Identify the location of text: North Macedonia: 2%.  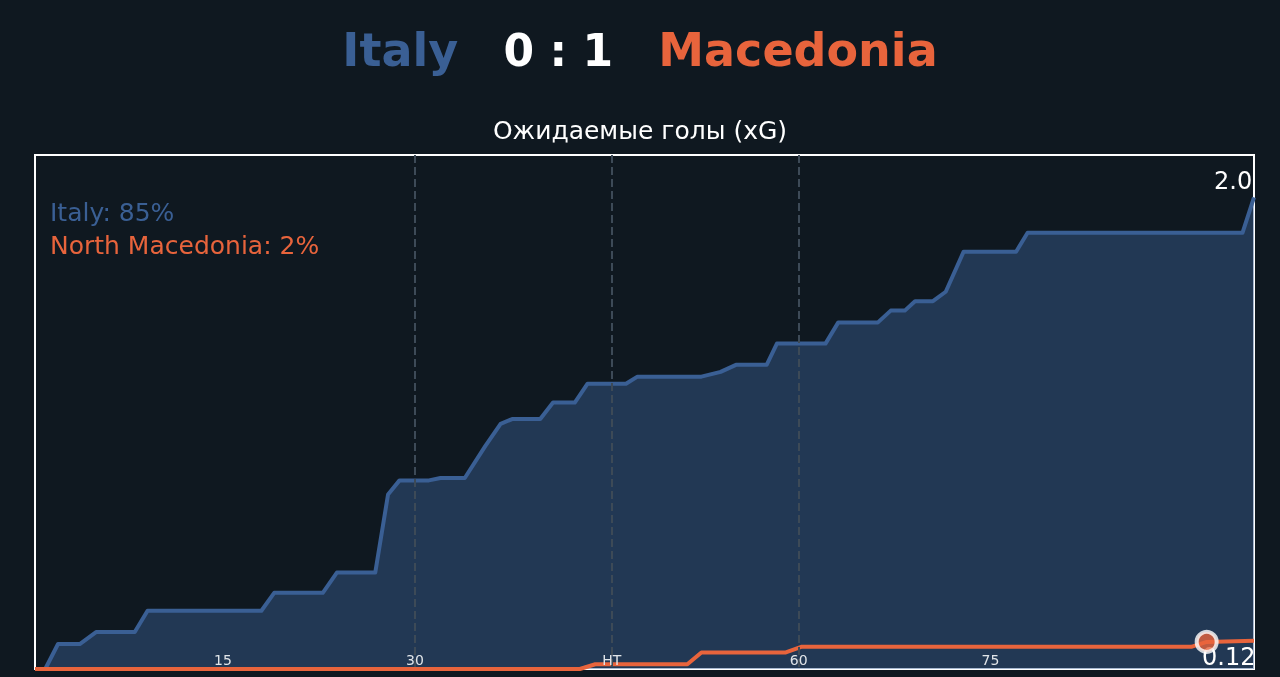
(185, 245).